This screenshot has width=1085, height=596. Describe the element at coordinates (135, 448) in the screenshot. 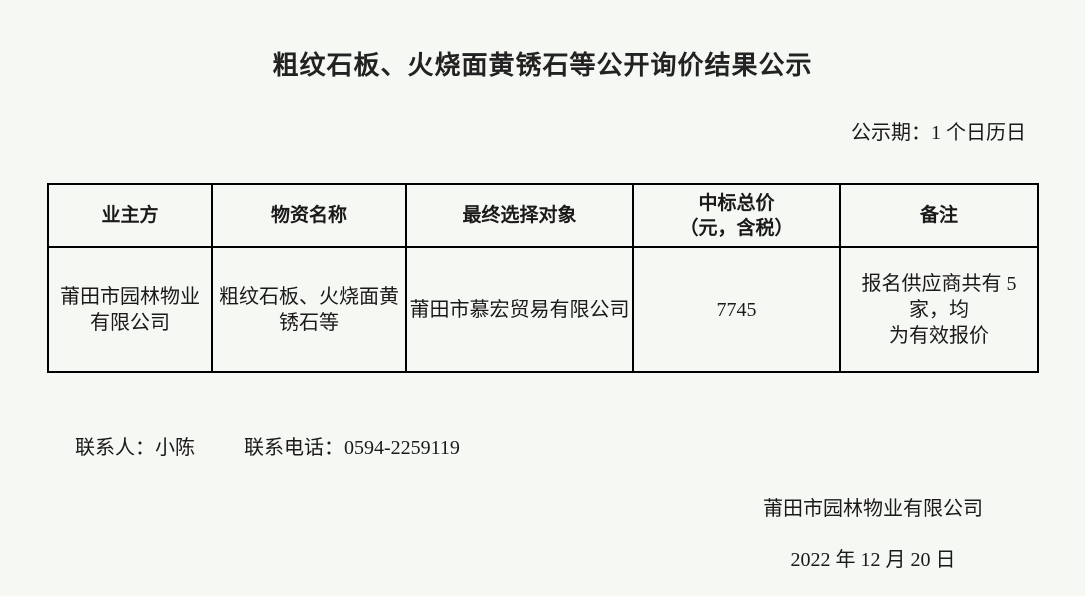

I see `contact-person: 联系人：小陈` at that location.